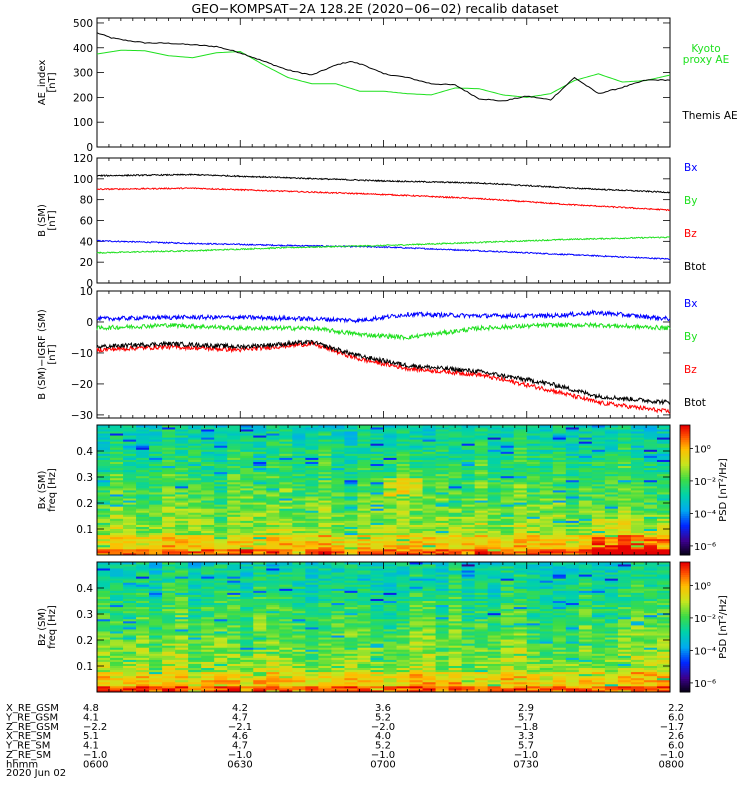 The width and height of the screenshot is (750, 800). I want to click on y-tick-label: 0.1, so click(84, 530).